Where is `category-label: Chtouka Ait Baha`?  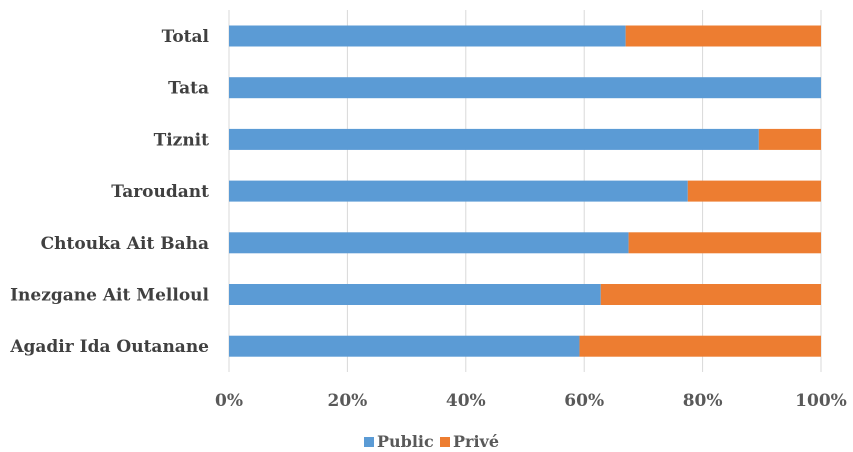 category-label: Chtouka Ait Baha is located at coordinates (125, 244).